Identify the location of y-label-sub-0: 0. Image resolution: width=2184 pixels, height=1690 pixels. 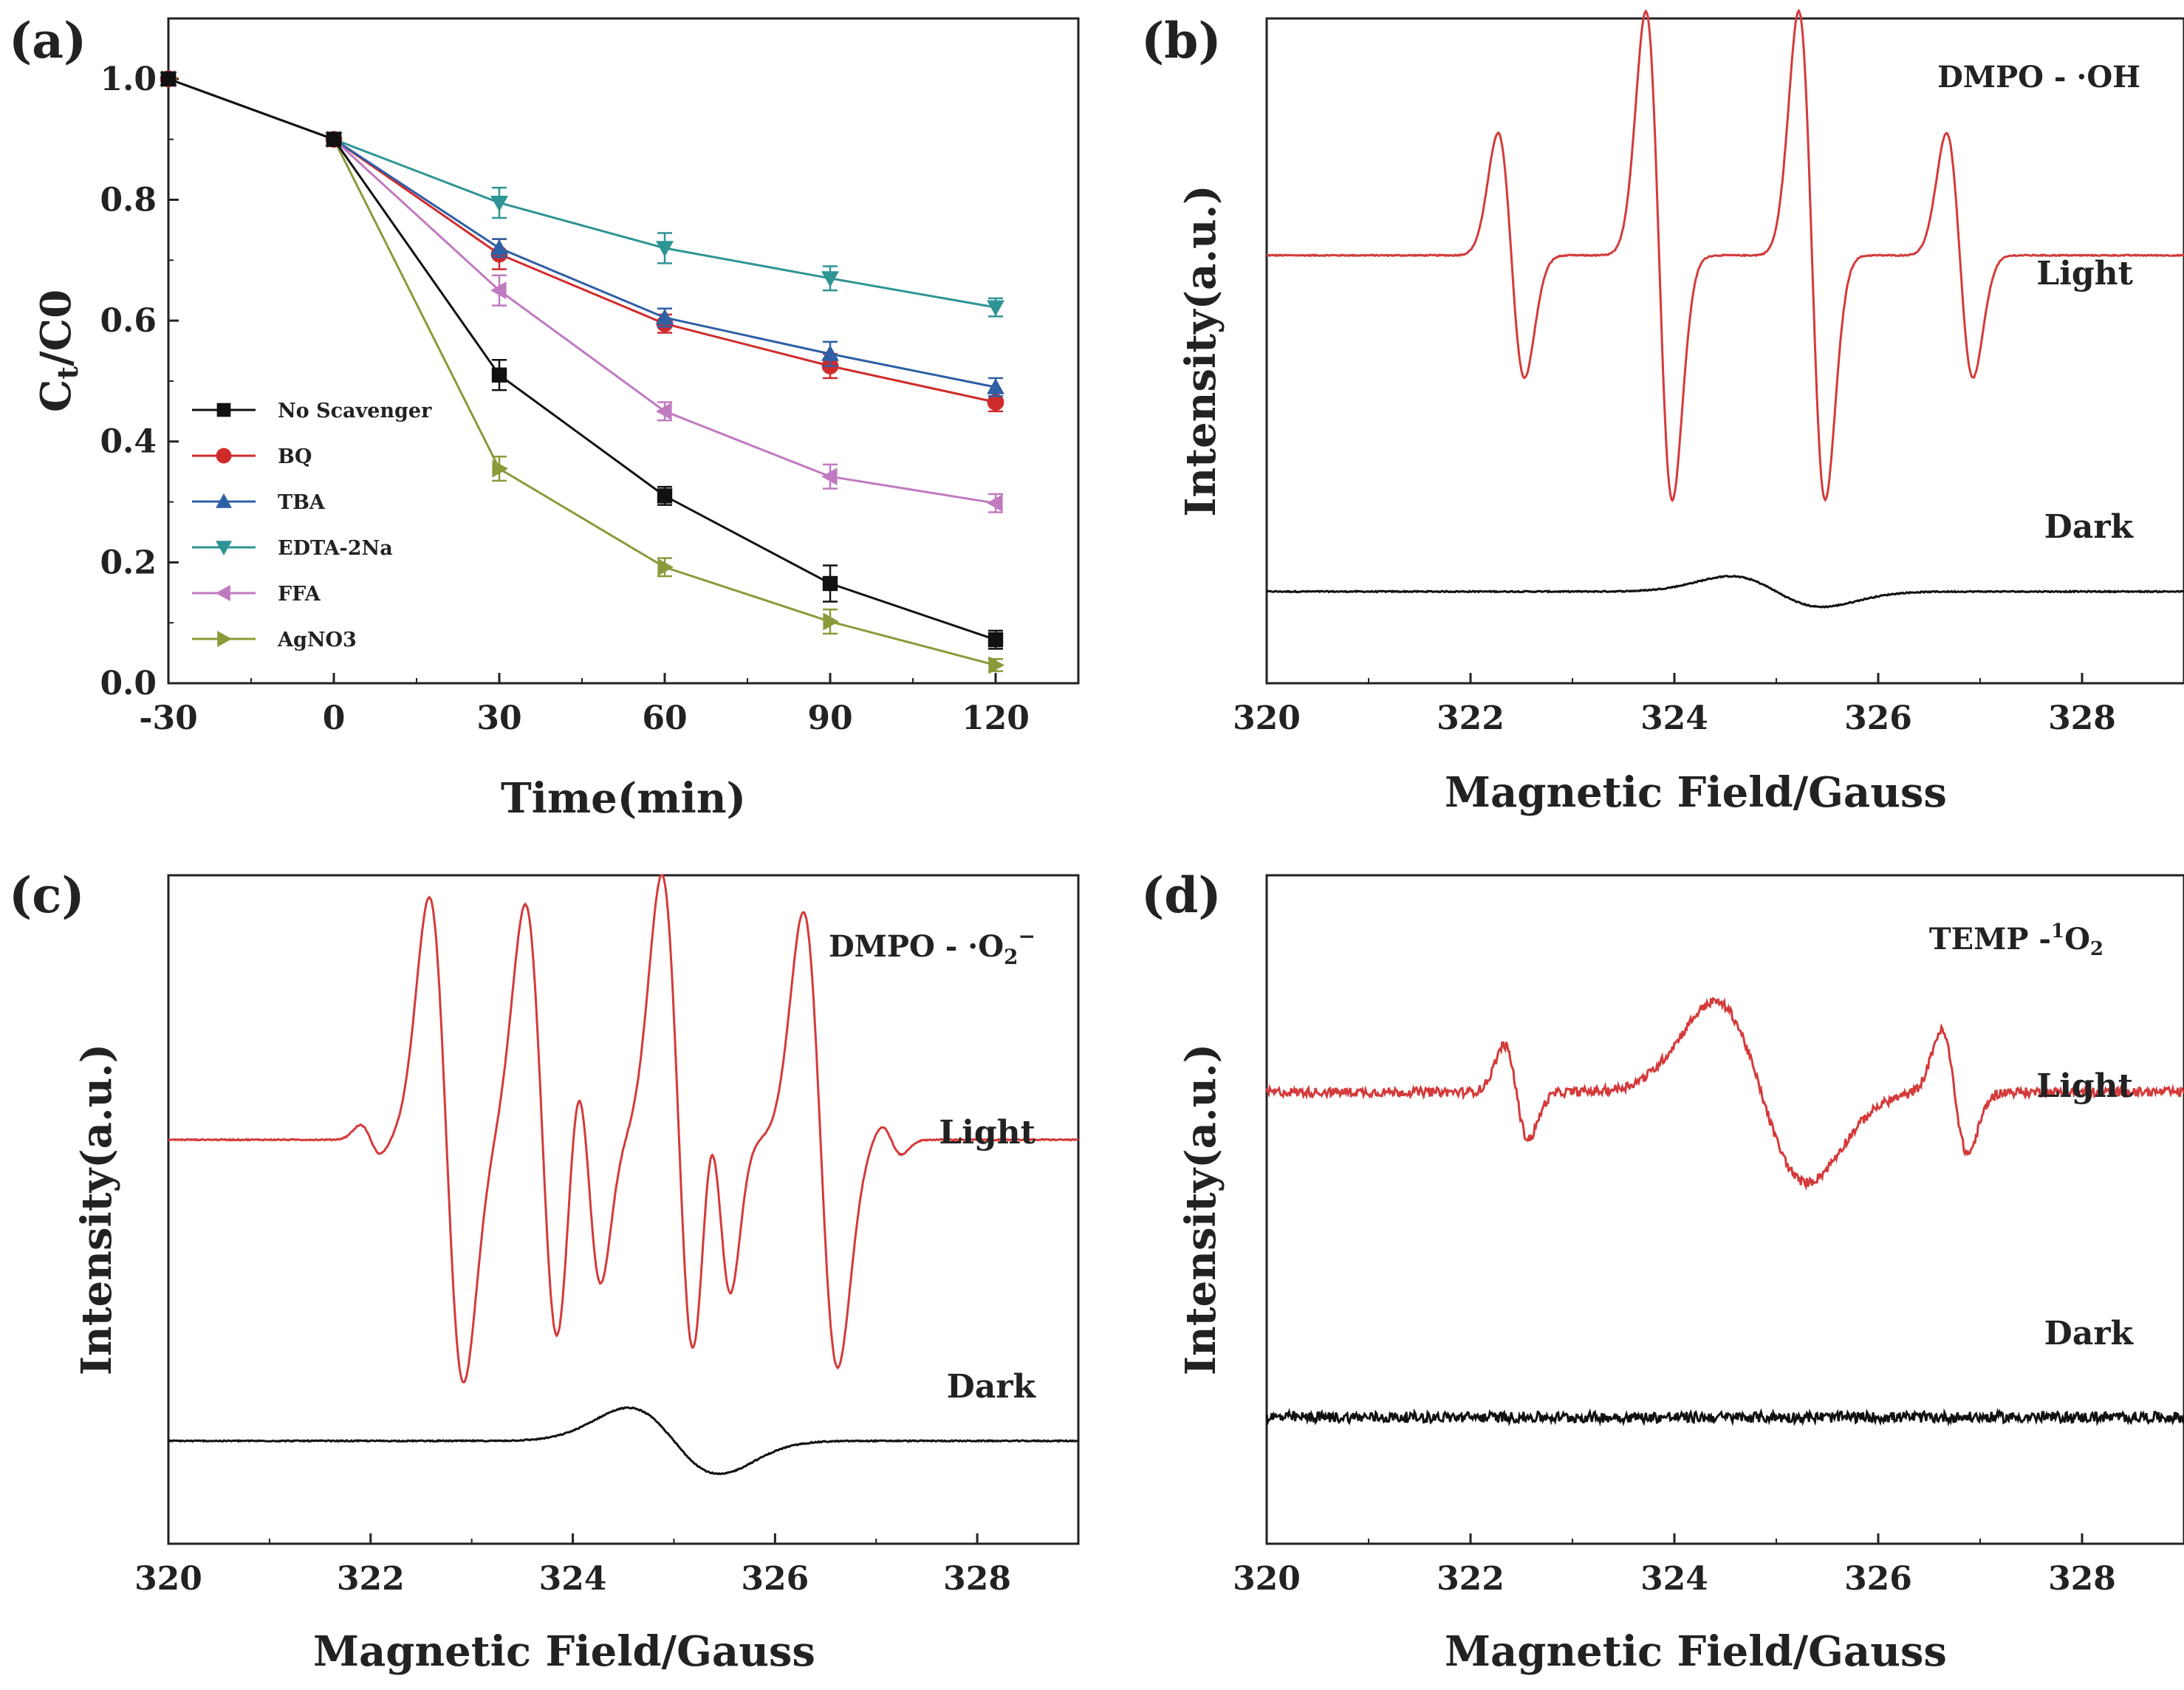
(56, 304).